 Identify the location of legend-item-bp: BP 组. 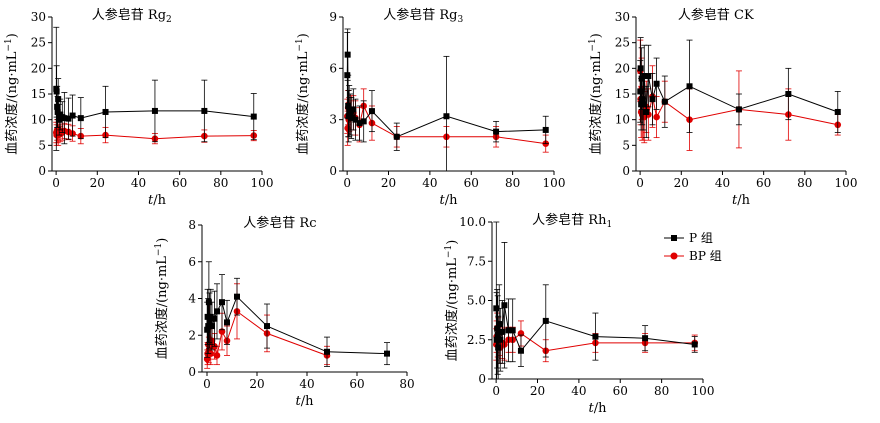
(693, 256).